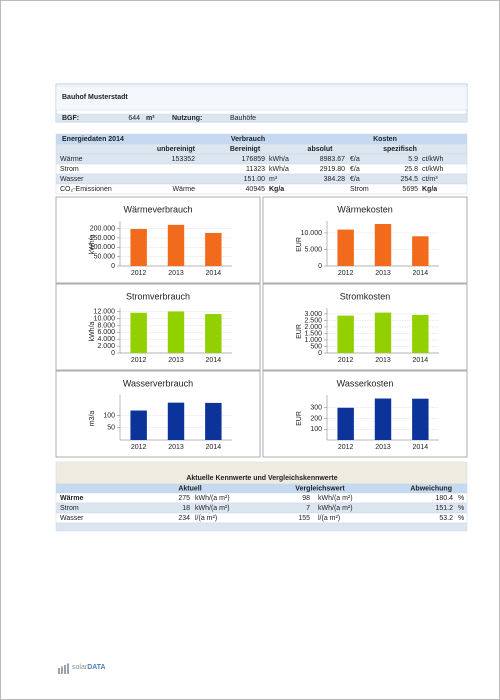 Image resolution: width=500 pixels, height=700 pixels. I want to click on chart-title: Stromkosten, so click(365, 296).